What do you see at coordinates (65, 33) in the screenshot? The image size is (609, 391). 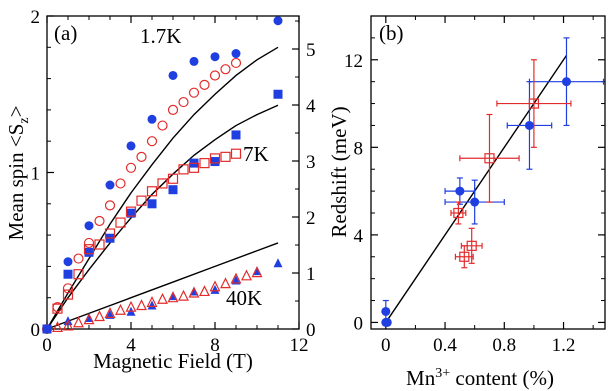 I see `panel-a-label: (a)` at bounding box center [65, 33].